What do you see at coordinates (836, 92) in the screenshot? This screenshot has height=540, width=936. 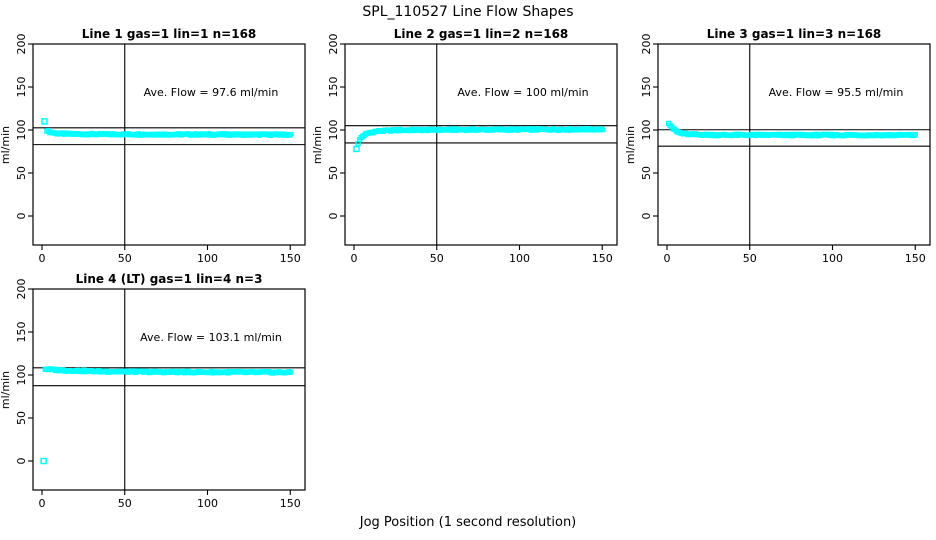 I see `plot3-ave-flow-annotation: Ave. Flow = 95.5 ml/min` at bounding box center [836, 92].